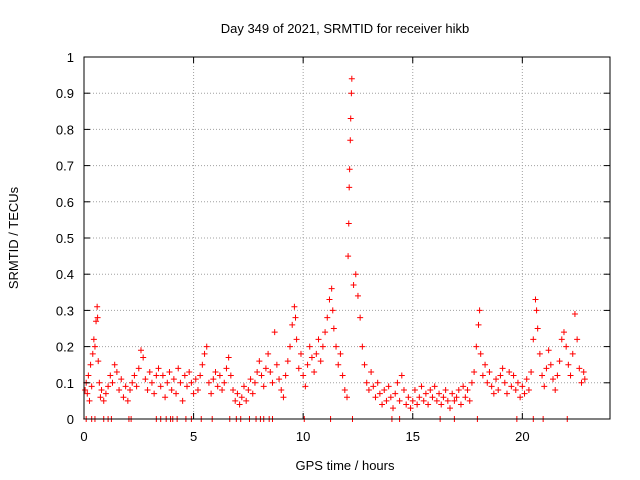 This screenshot has width=640, height=480. Describe the element at coordinates (83, 436) in the screenshot. I see `x-tick-label: 0` at that location.